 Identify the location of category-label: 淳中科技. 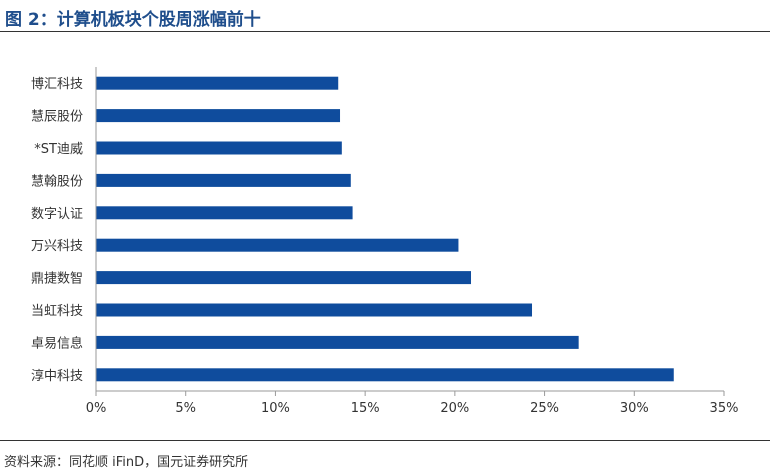
(57, 376).